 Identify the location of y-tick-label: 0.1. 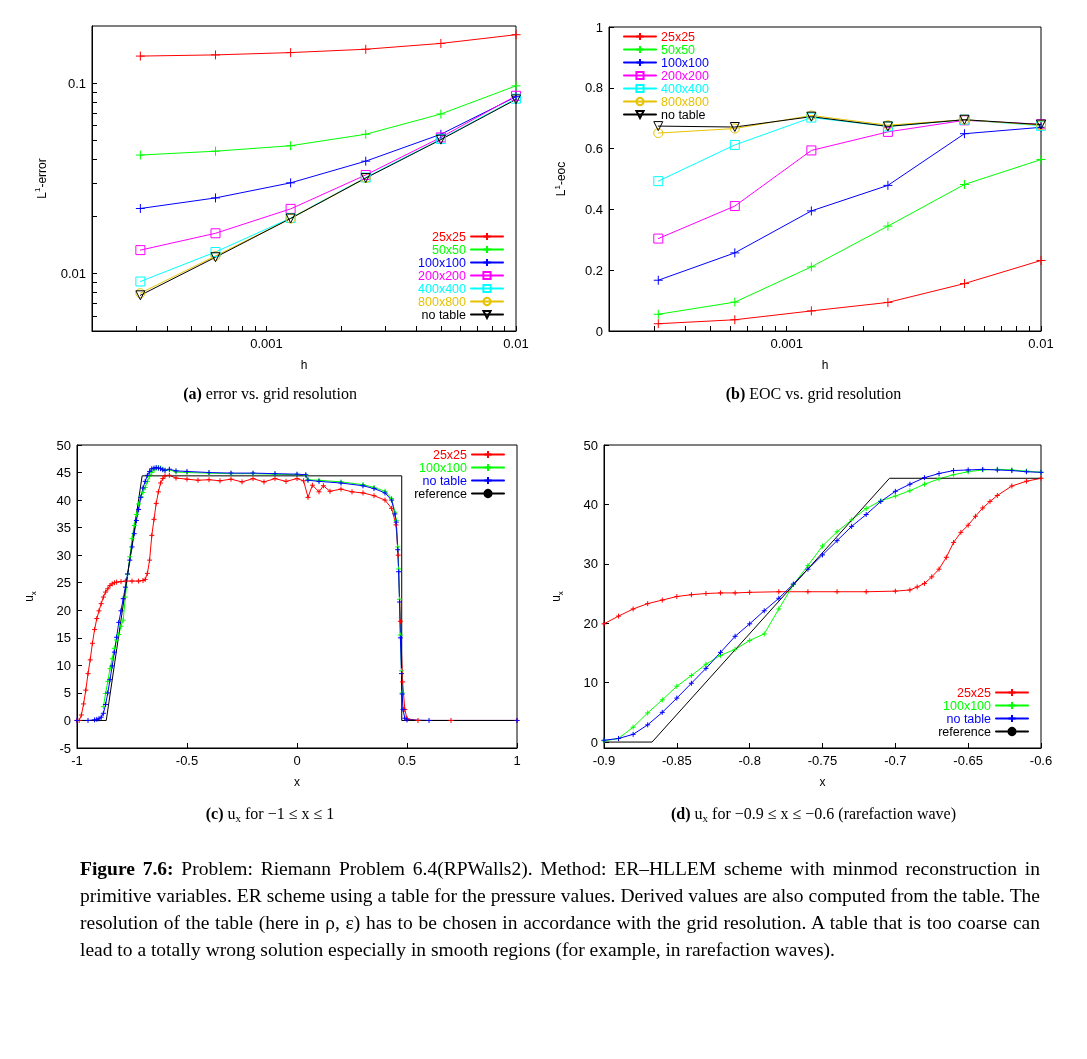
(76, 83).